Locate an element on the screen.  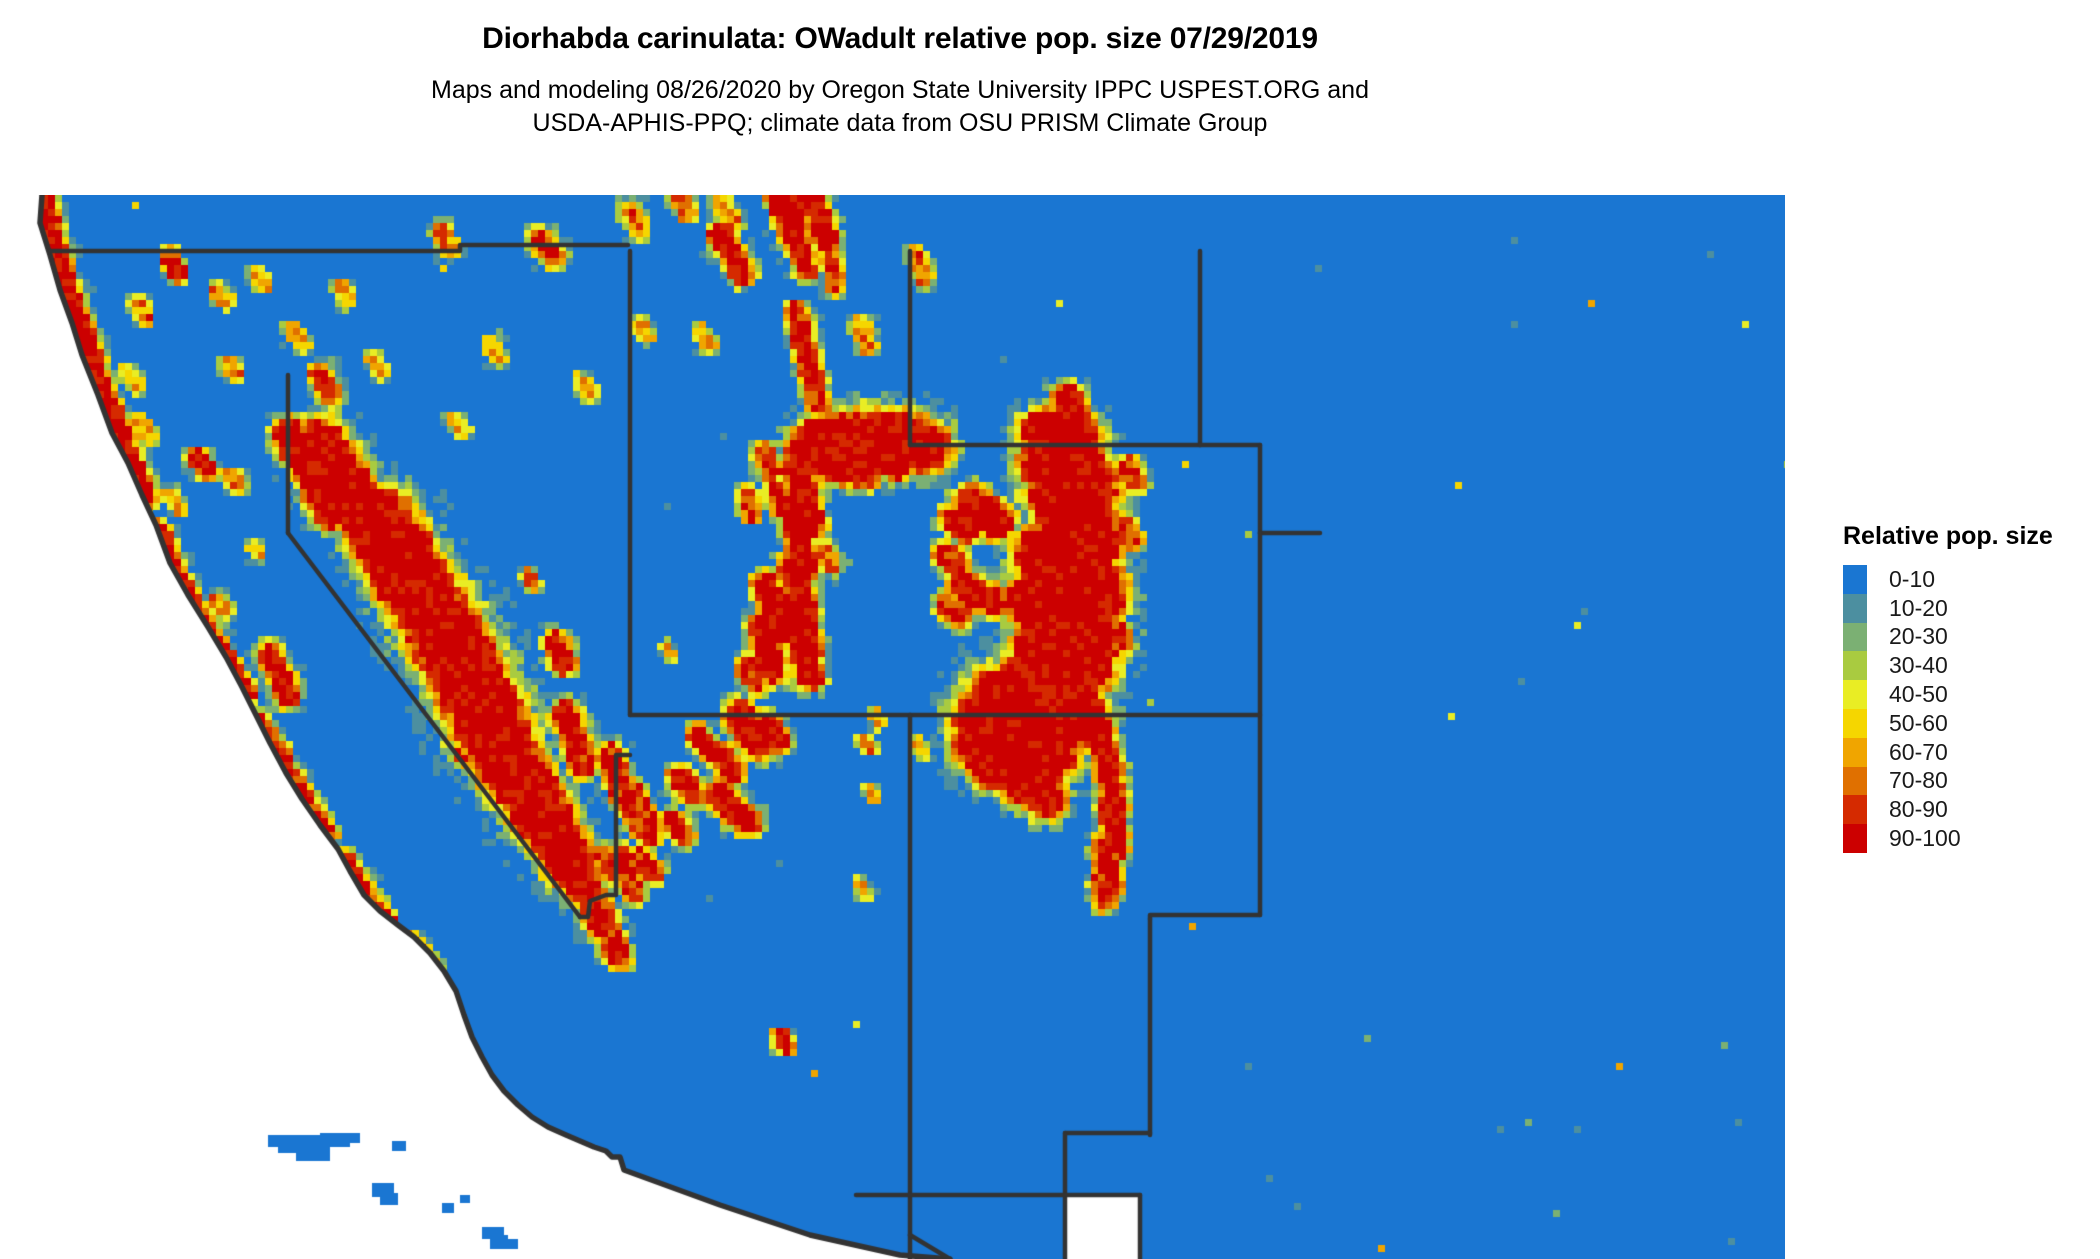
legend-item-label: 50-60 is located at coordinates (1918, 722).